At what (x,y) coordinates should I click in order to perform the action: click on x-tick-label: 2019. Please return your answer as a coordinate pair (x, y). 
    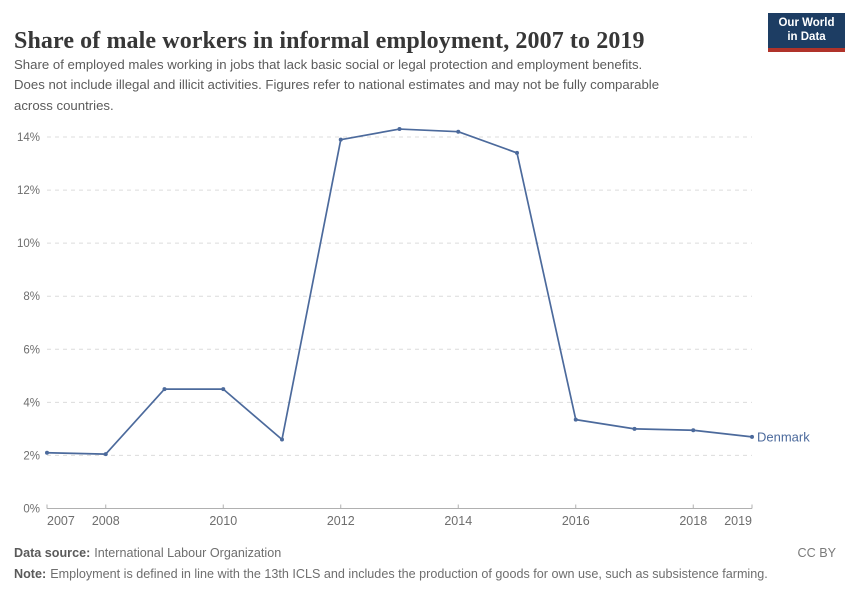
    Looking at the image, I should click on (738, 521).